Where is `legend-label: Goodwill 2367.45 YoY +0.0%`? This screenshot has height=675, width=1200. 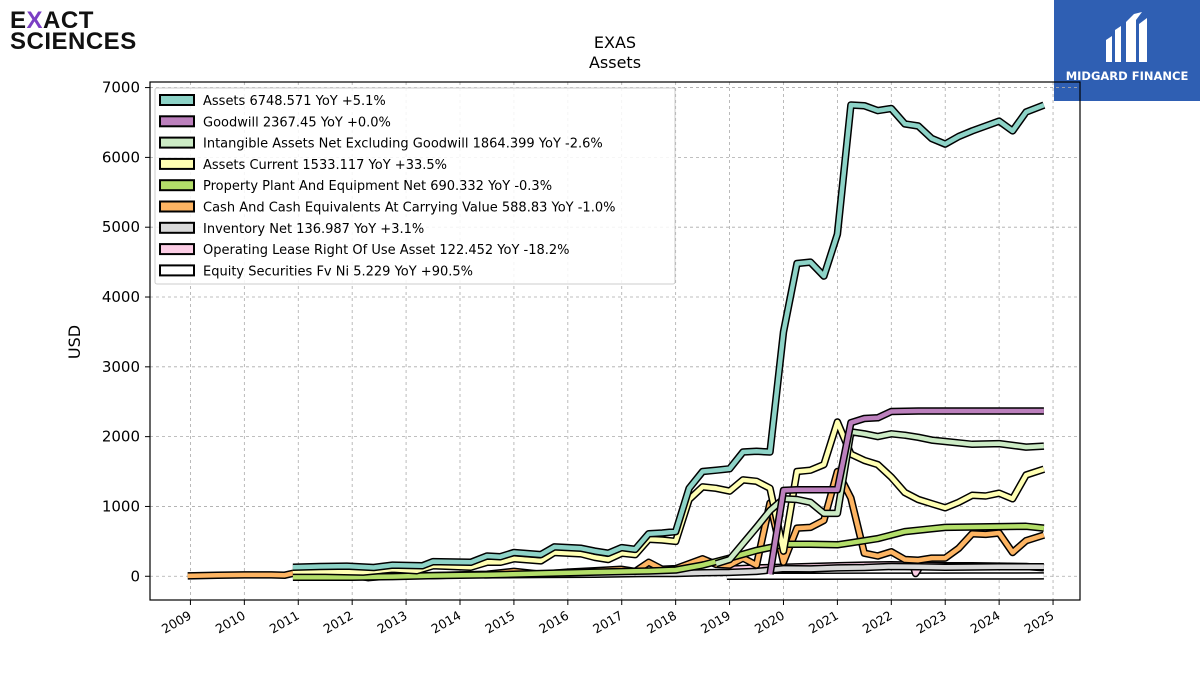 legend-label: Goodwill 2367.45 YoY +0.0% is located at coordinates (297, 122).